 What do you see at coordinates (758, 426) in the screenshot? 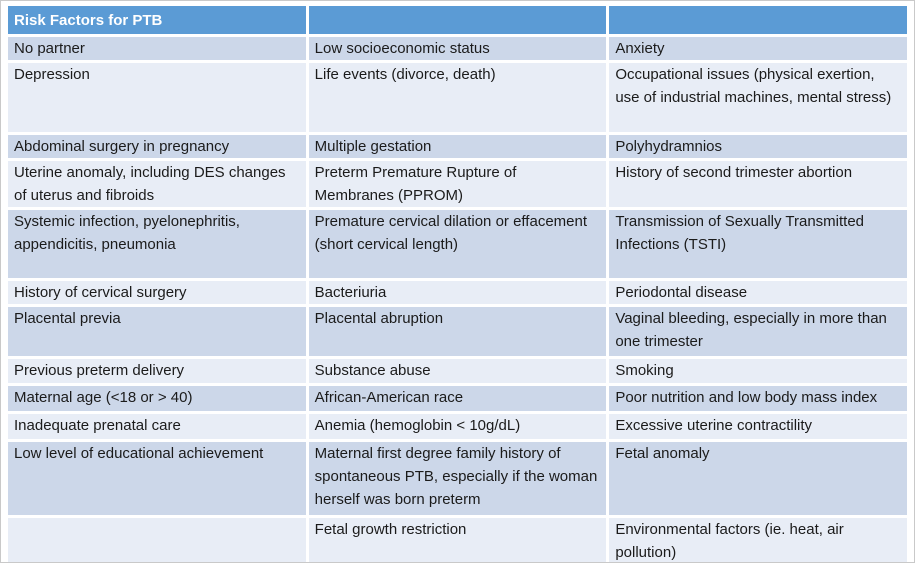
I see `table-cell: Excessive uterine contractility` at bounding box center [758, 426].